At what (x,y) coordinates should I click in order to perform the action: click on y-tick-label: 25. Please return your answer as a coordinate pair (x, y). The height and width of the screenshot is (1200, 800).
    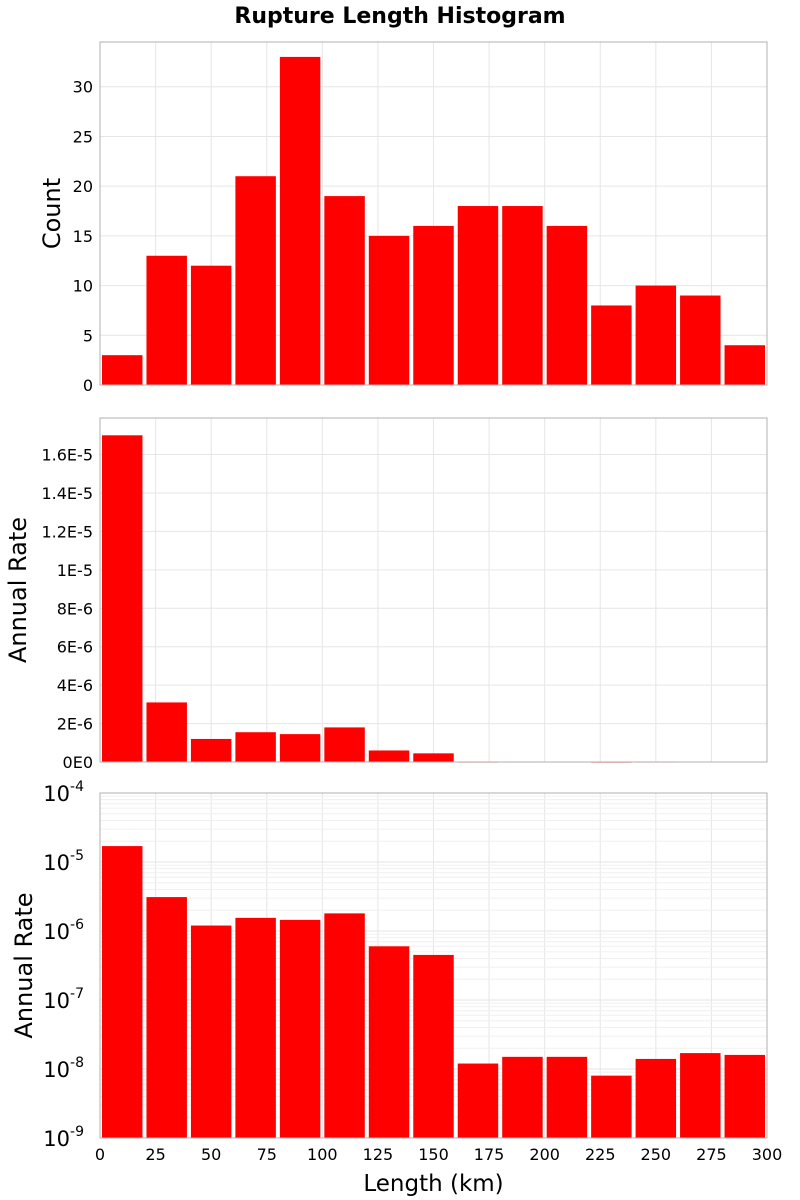
    Looking at the image, I should click on (83, 136).